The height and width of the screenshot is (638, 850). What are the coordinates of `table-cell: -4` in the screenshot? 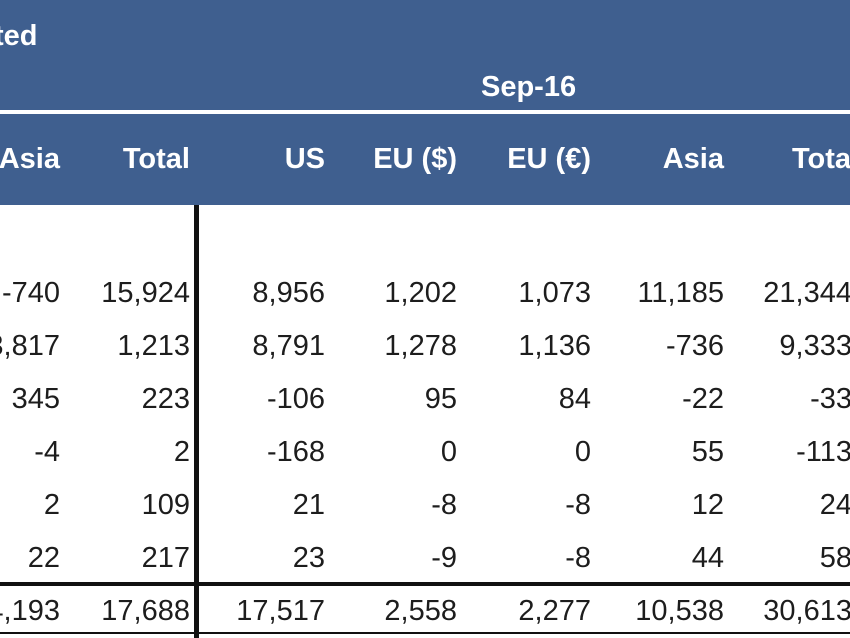 It's located at (47, 452).